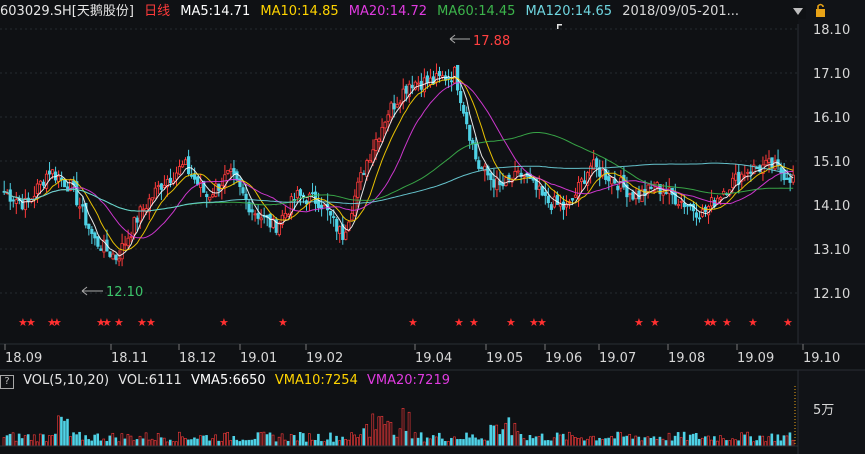 Image resolution: width=865 pixels, height=454 pixels. Describe the element at coordinates (755, 358) in the screenshot. I see `time-tick-label: 19.09` at that location.